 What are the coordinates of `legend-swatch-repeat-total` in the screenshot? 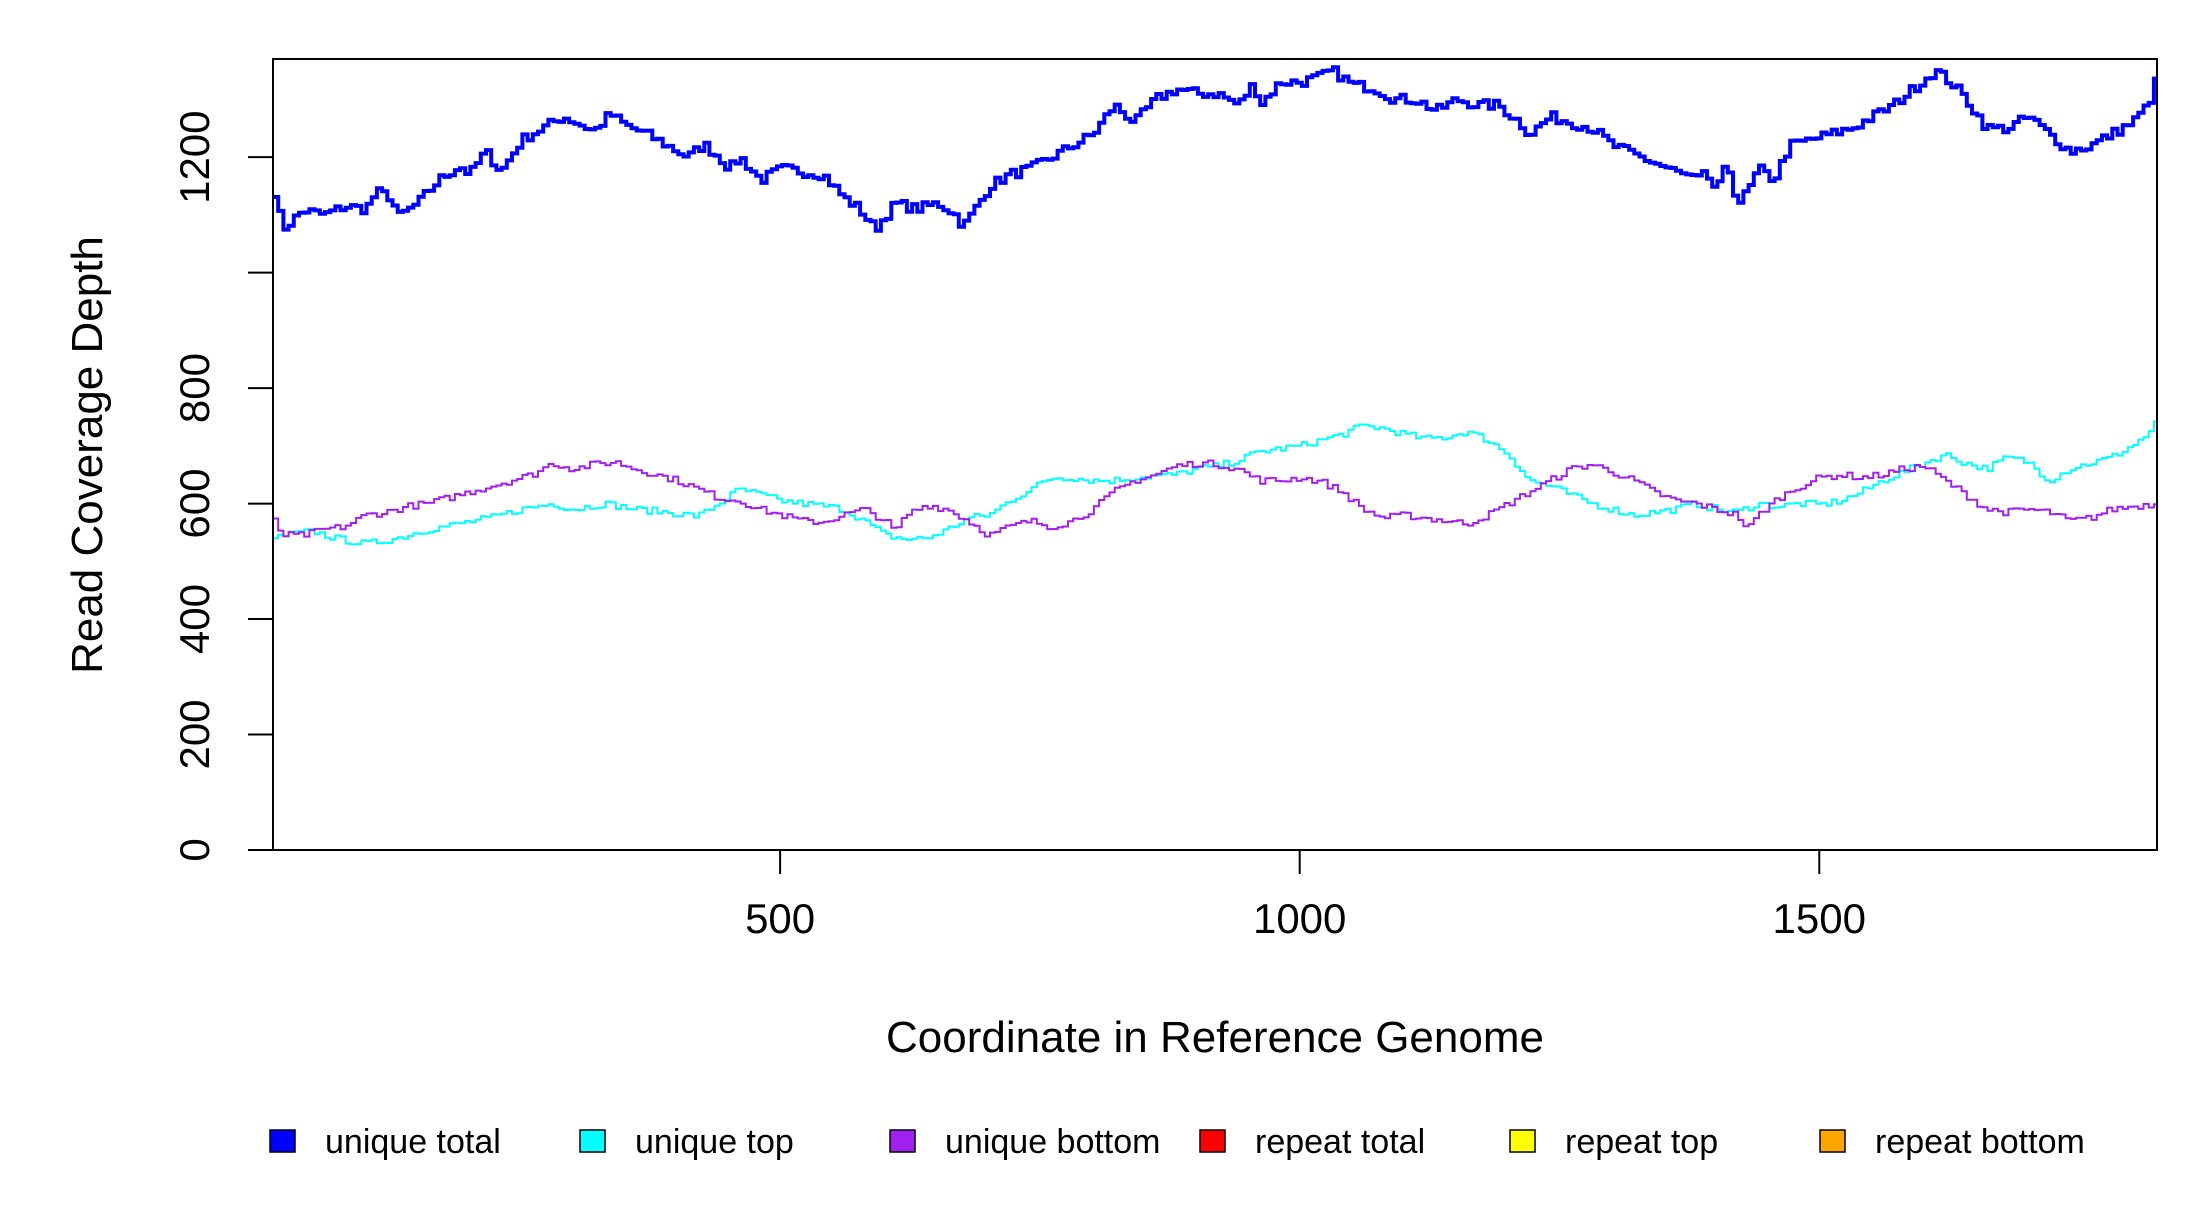 It's located at (1212, 1141).